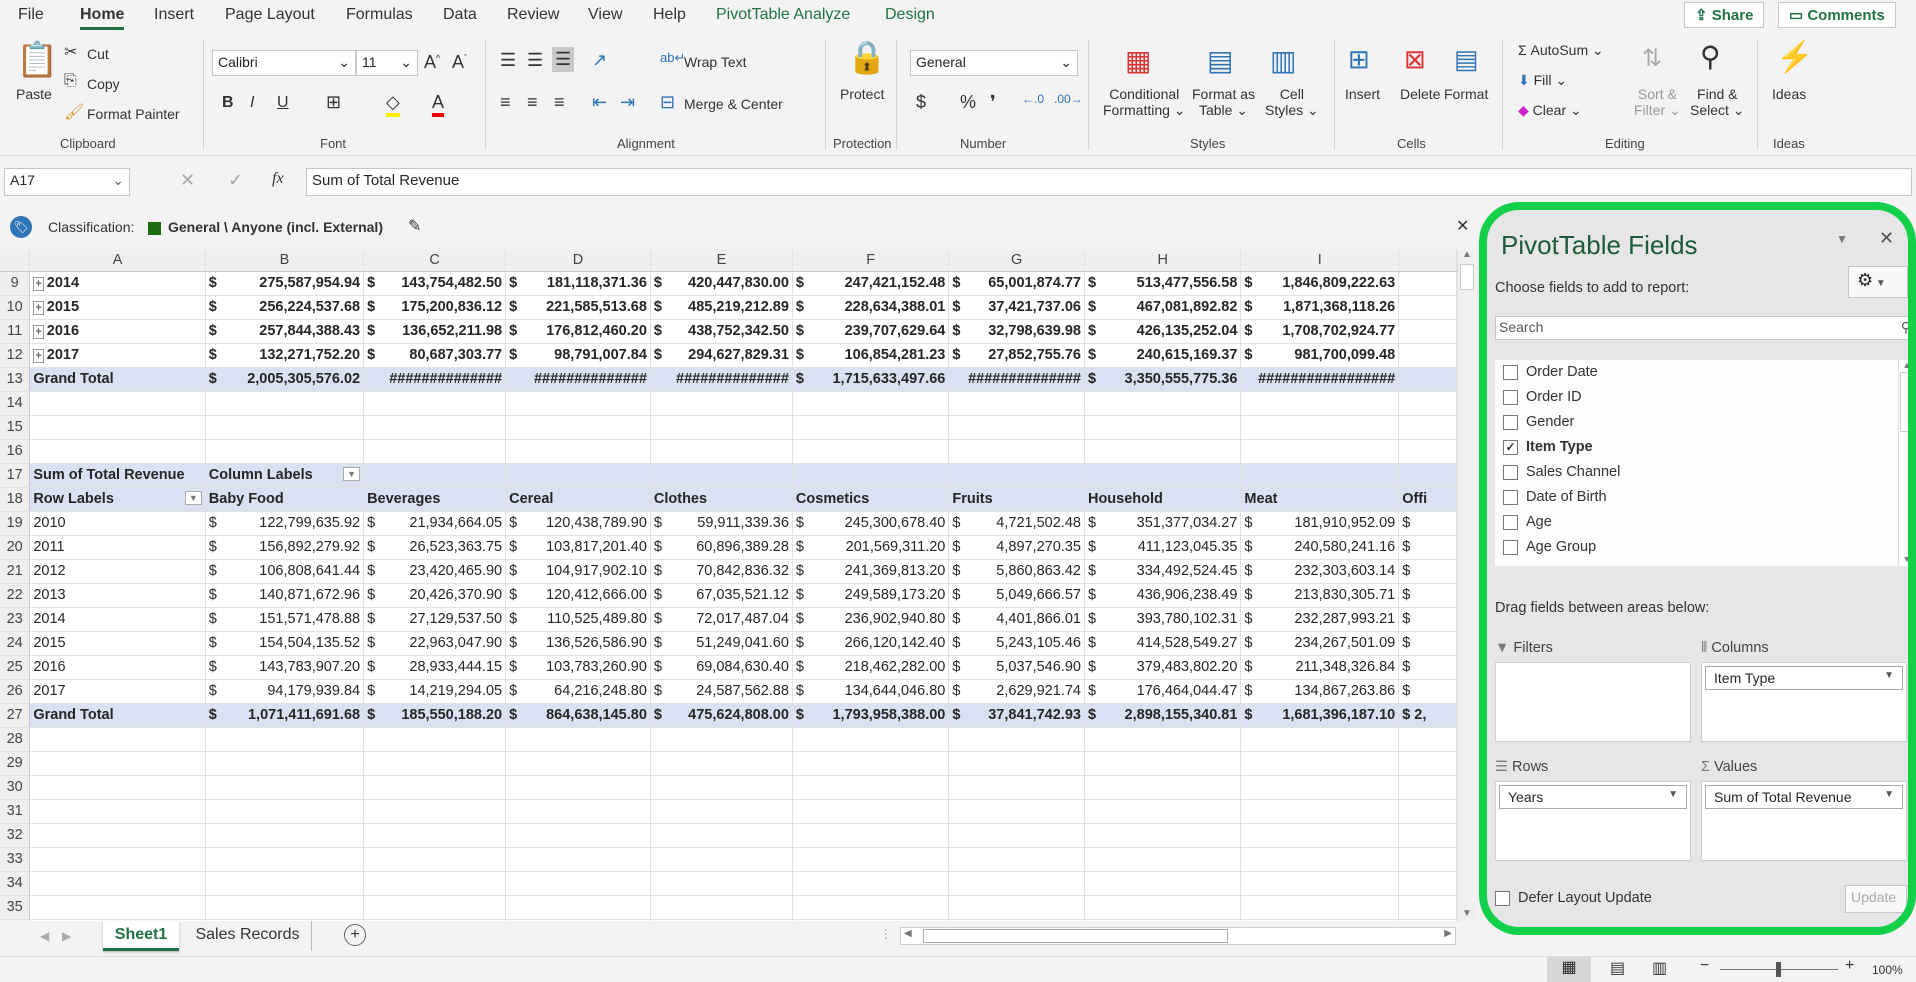  What do you see at coordinates (188, 180) in the screenshot?
I see `cancel-icon: ✕` at bounding box center [188, 180].